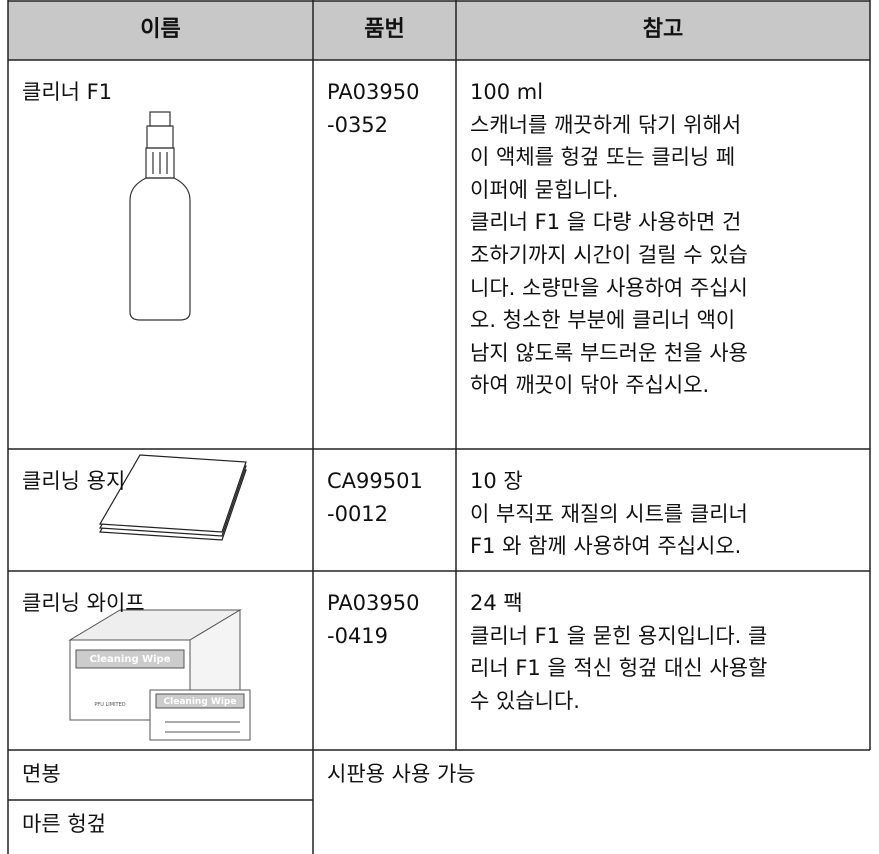  What do you see at coordinates (384, 29) in the screenshot?
I see `header-cell: 품번` at bounding box center [384, 29].